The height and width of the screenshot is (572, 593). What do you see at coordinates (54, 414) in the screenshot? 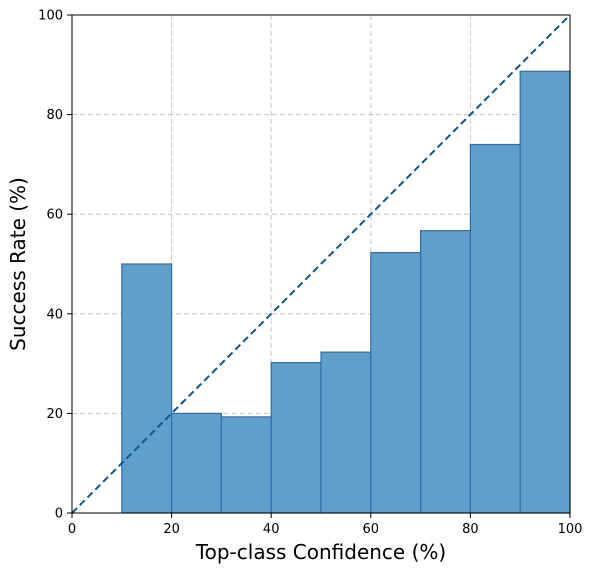
I see `y-tick-label: 20` at bounding box center [54, 414].